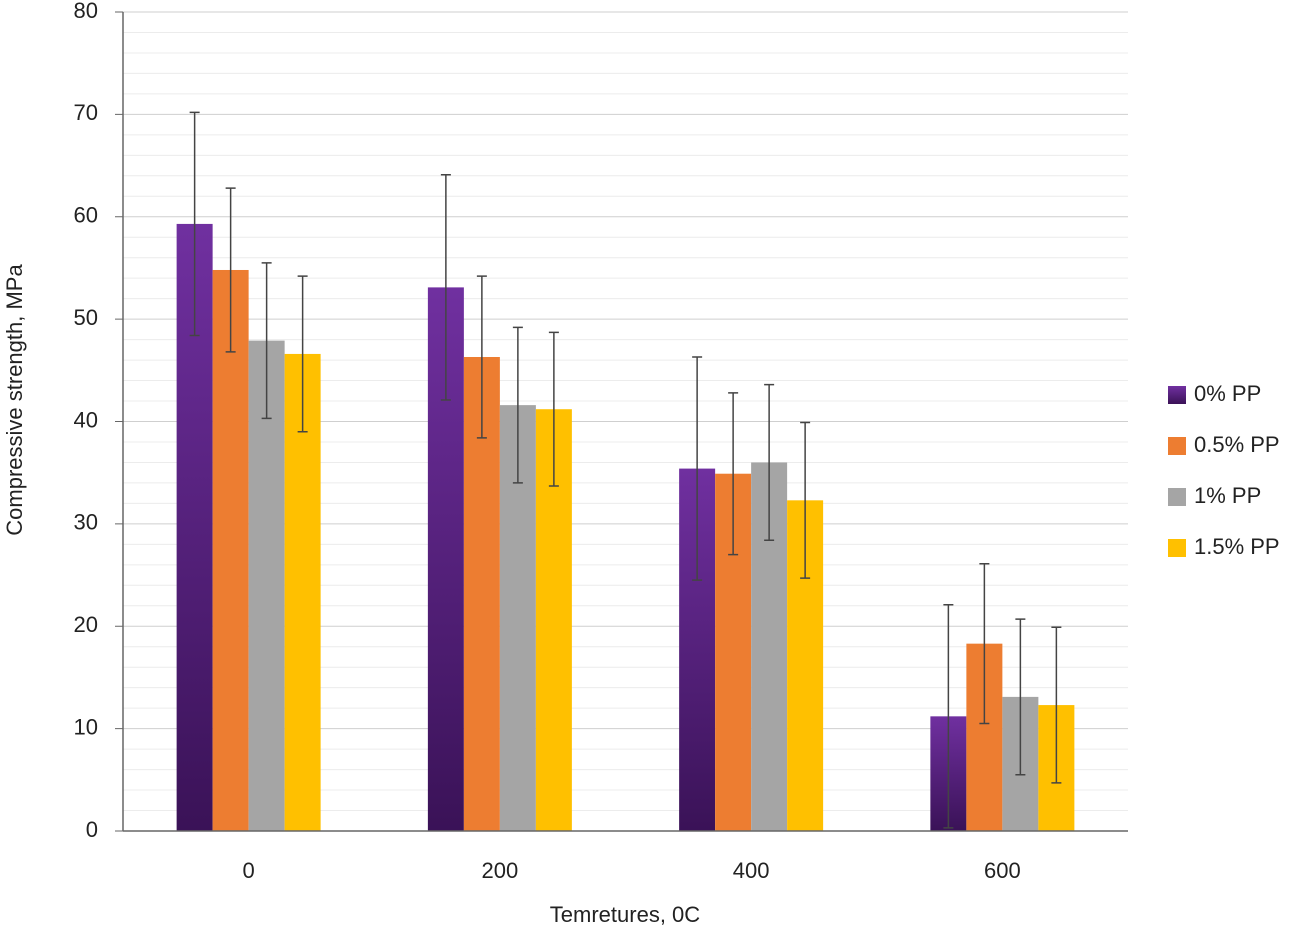 The image size is (1299, 934). Describe the element at coordinates (86, 624) in the screenshot. I see `y-tick-label: 20` at that location.